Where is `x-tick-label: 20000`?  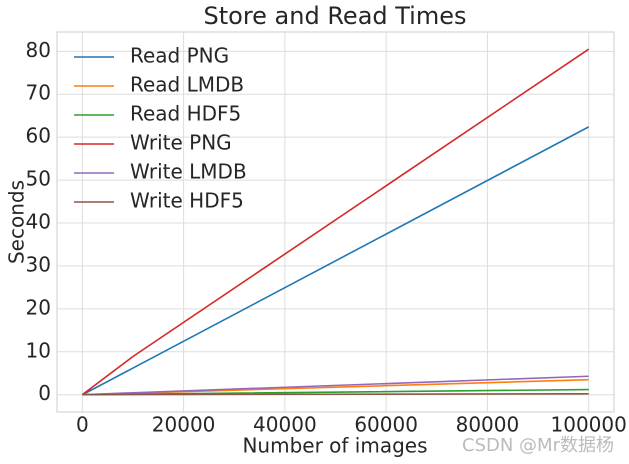
x-tick-label: 20000 is located at coordinates (184, 425).